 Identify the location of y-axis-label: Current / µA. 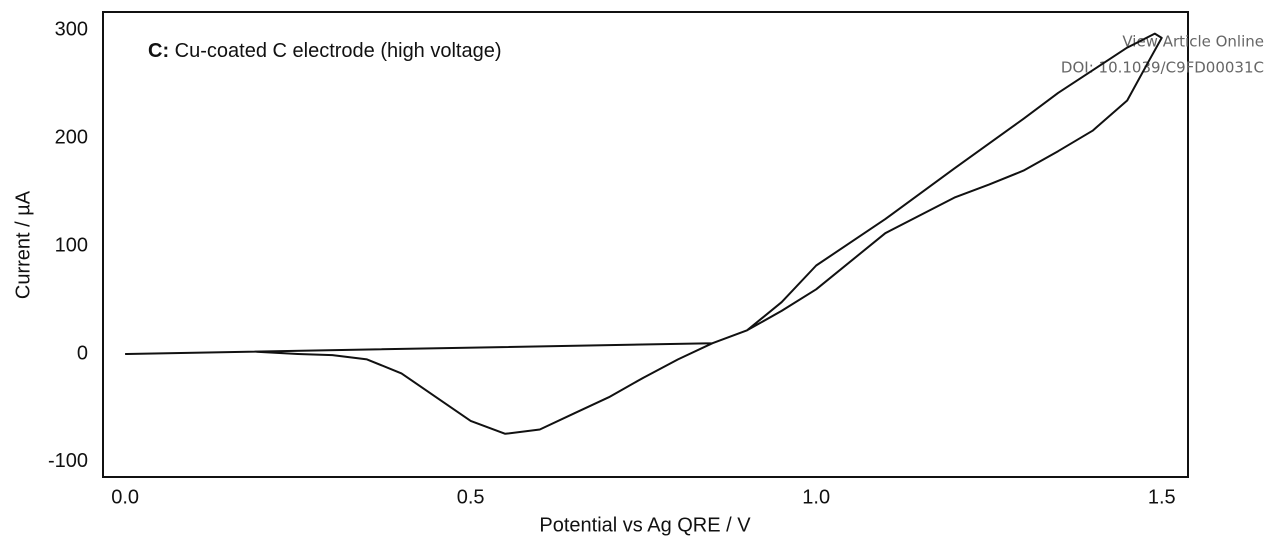
(23, 244).